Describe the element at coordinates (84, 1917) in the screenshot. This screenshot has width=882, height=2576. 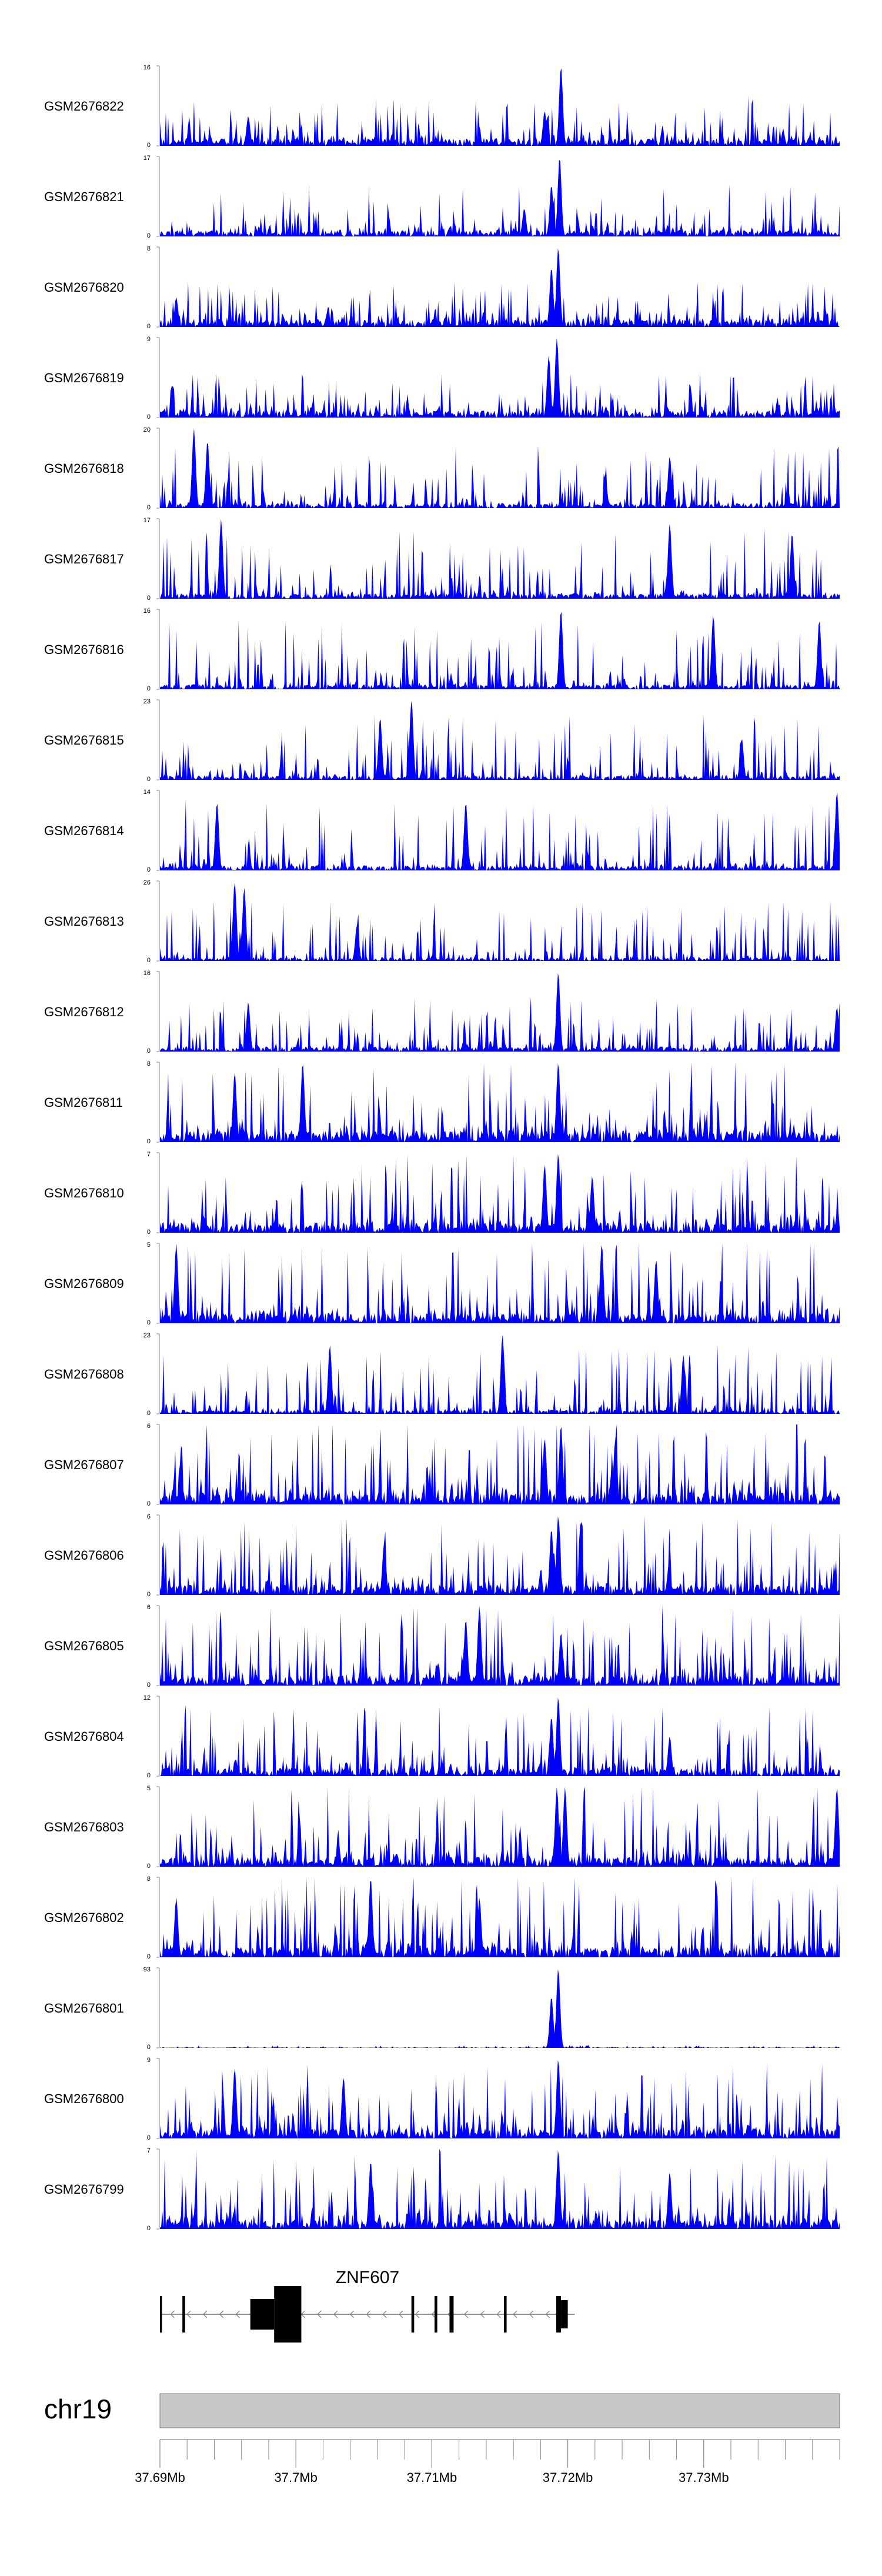
I see `track-label: GSM2676802` at that location.